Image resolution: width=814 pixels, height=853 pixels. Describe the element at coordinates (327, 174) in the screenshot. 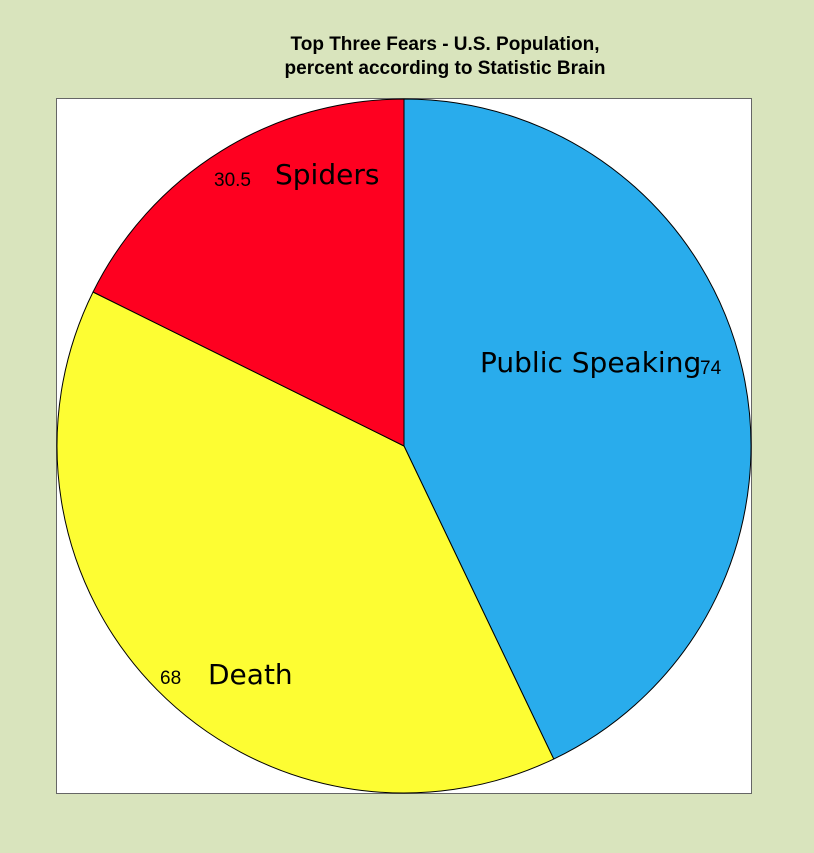

I see `slice-label-spiders: Spiders` at that location.